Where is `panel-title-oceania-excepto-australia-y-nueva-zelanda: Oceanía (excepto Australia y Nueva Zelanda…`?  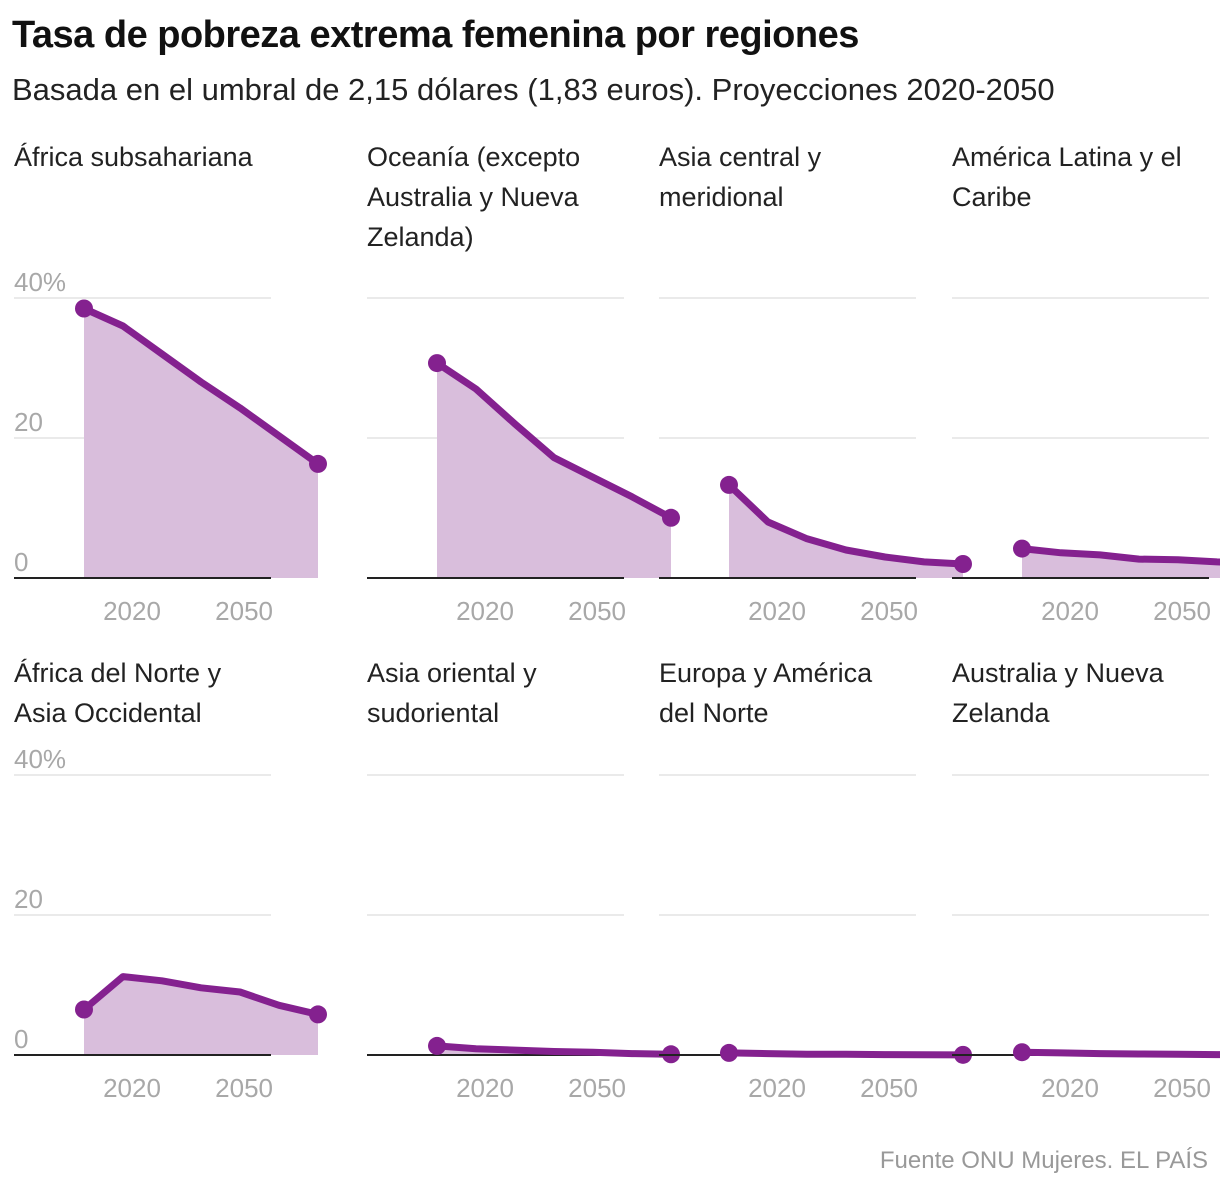 panel-title-oceania-excepto-australia-y-nueva-zelanda: Oceanía (excepto Australia y Nueva Zelanda… is located at coordinates (473, 197).